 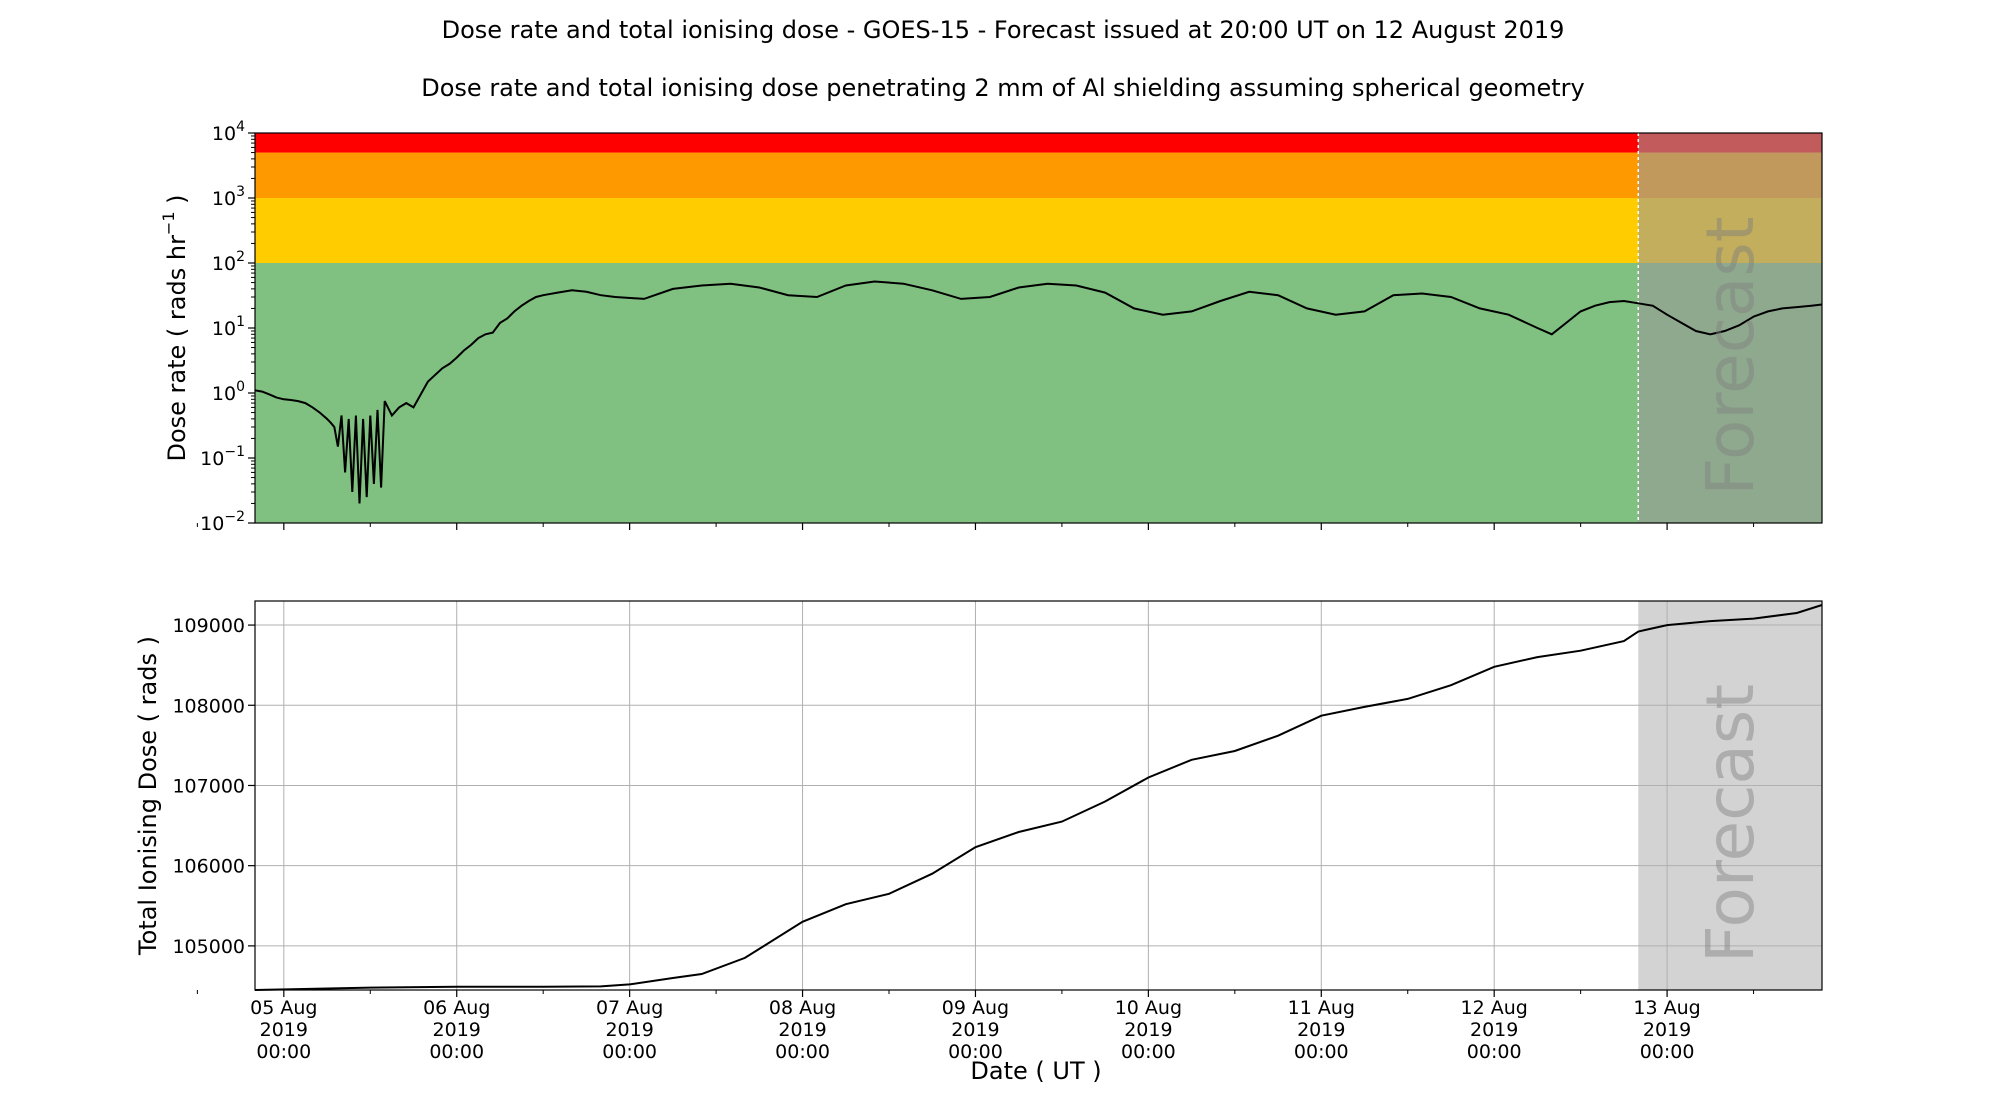 What do you see at coordinates (228, 197) in the screenshot?
I see `dose-rate-y-tick-label: 10³` at bounding box center [228, 197].